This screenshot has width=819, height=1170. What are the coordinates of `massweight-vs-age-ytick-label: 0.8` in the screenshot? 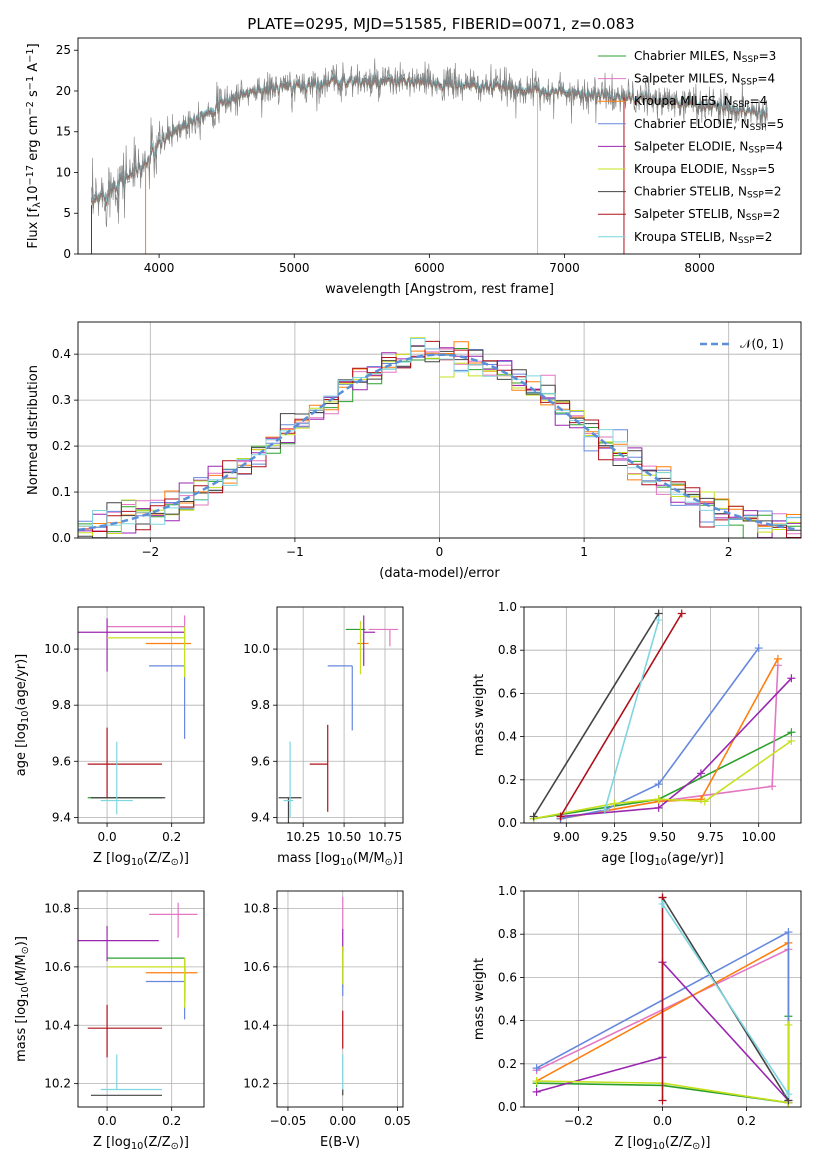 It's located at (507, 650).